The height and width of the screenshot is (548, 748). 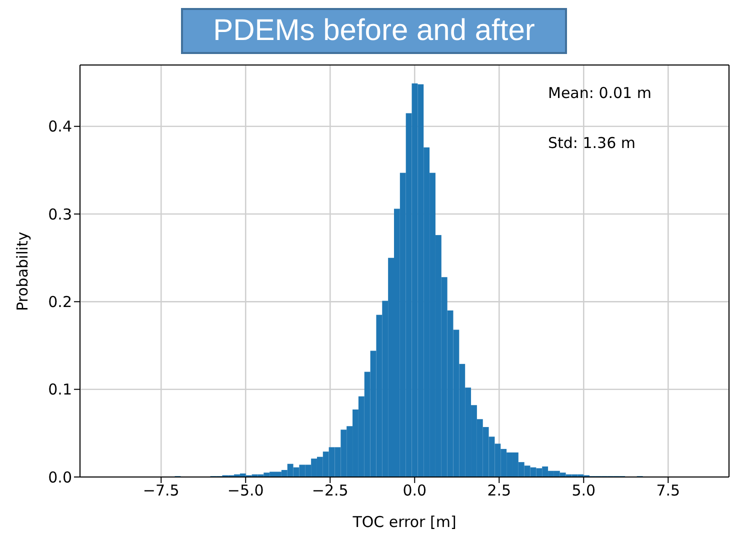 I want to click on x-tick-label: −2.5, so click(x=330, y=491).